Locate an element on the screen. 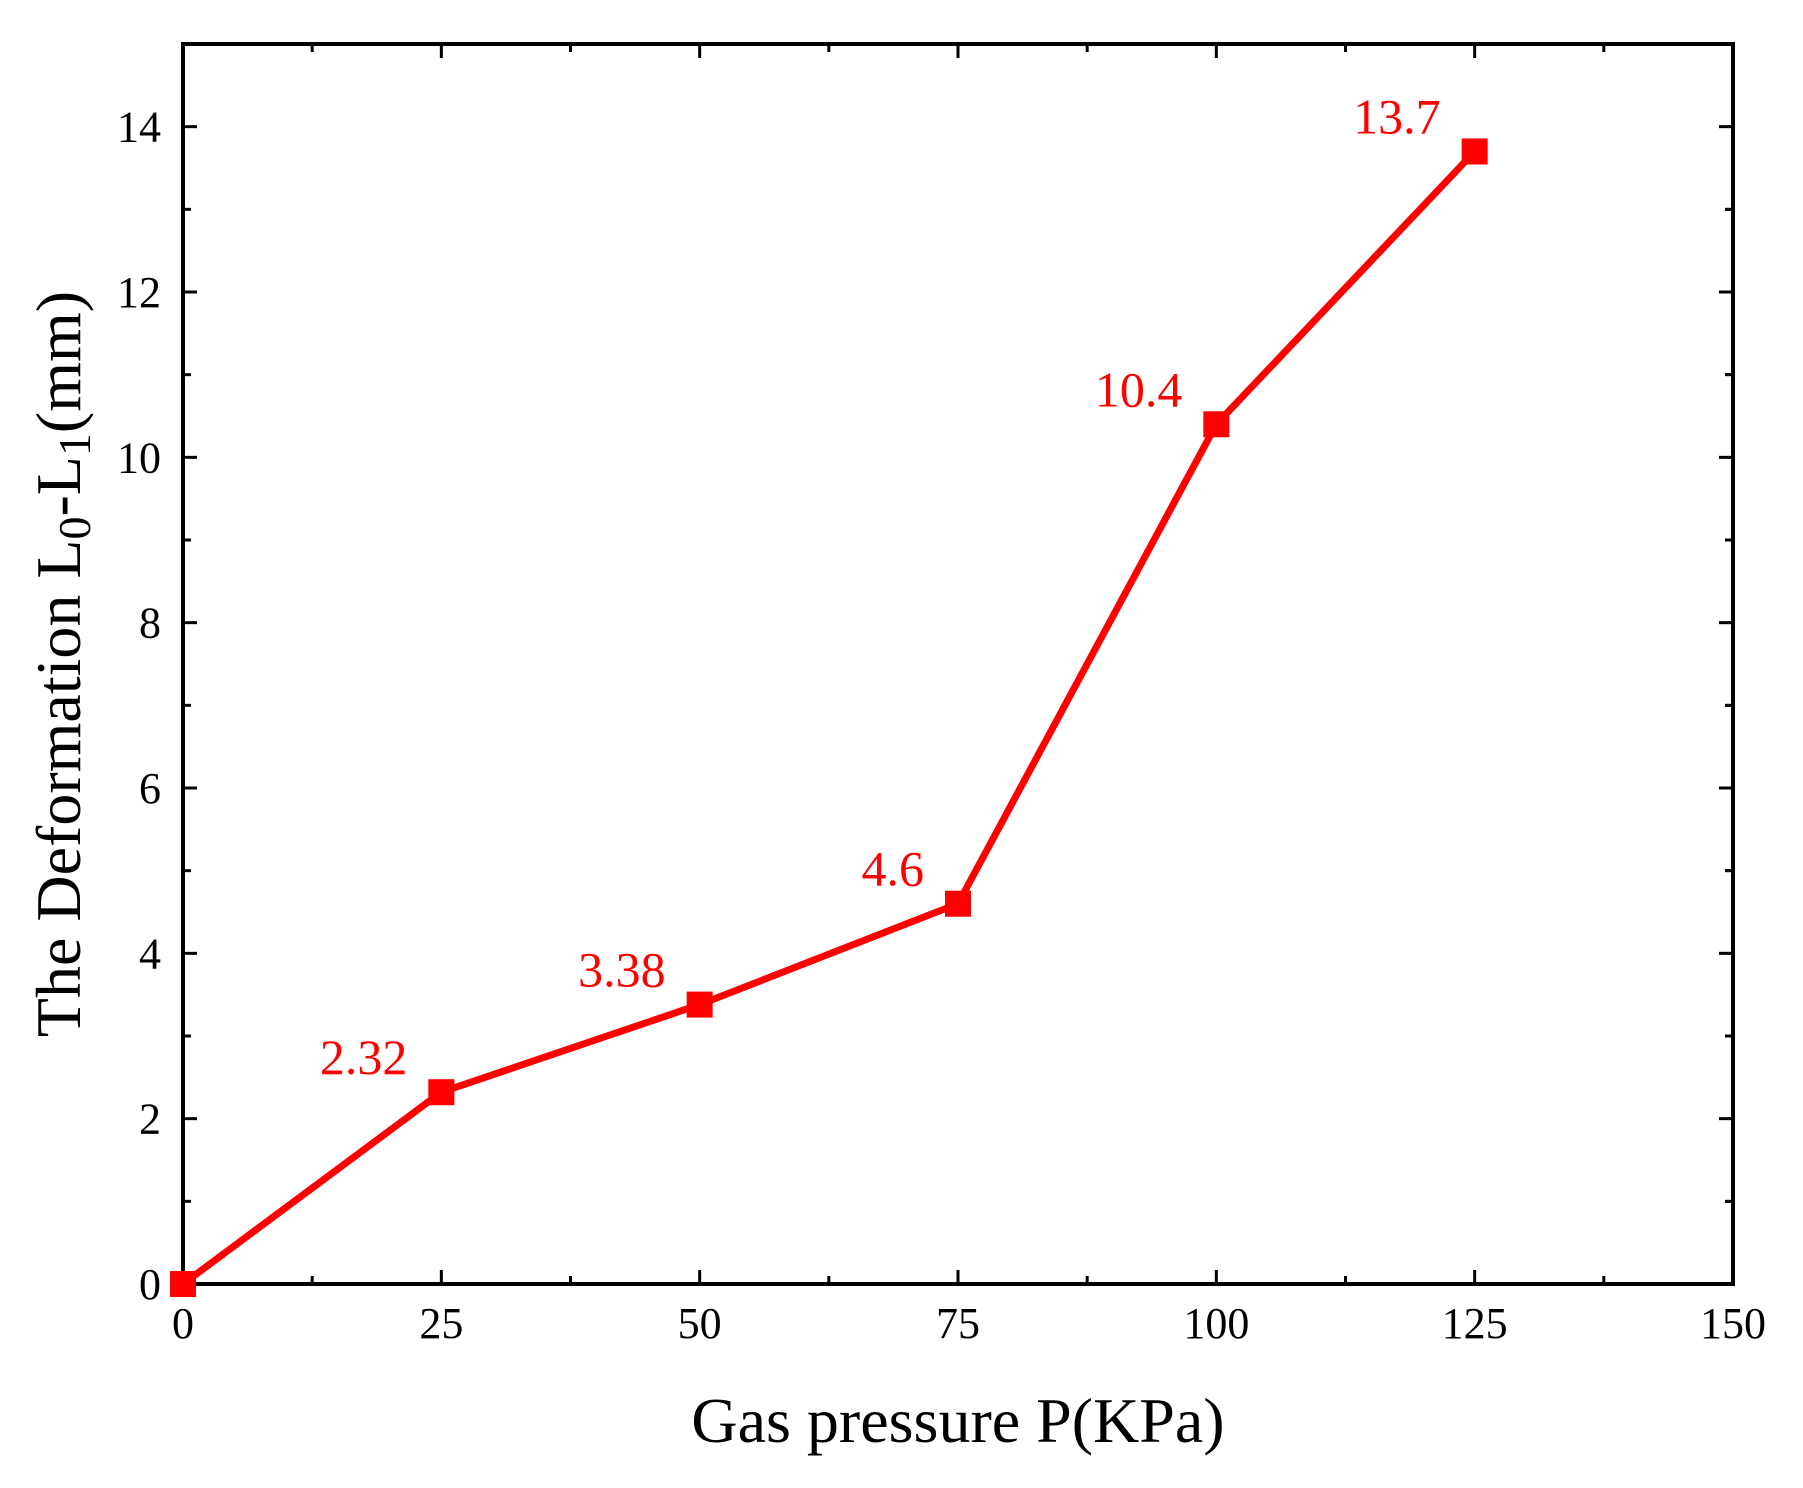 Image resolution: width=1803 pixels, height=1488 pixels. y-tick-label: 6 is located at coordinates (150, 788).